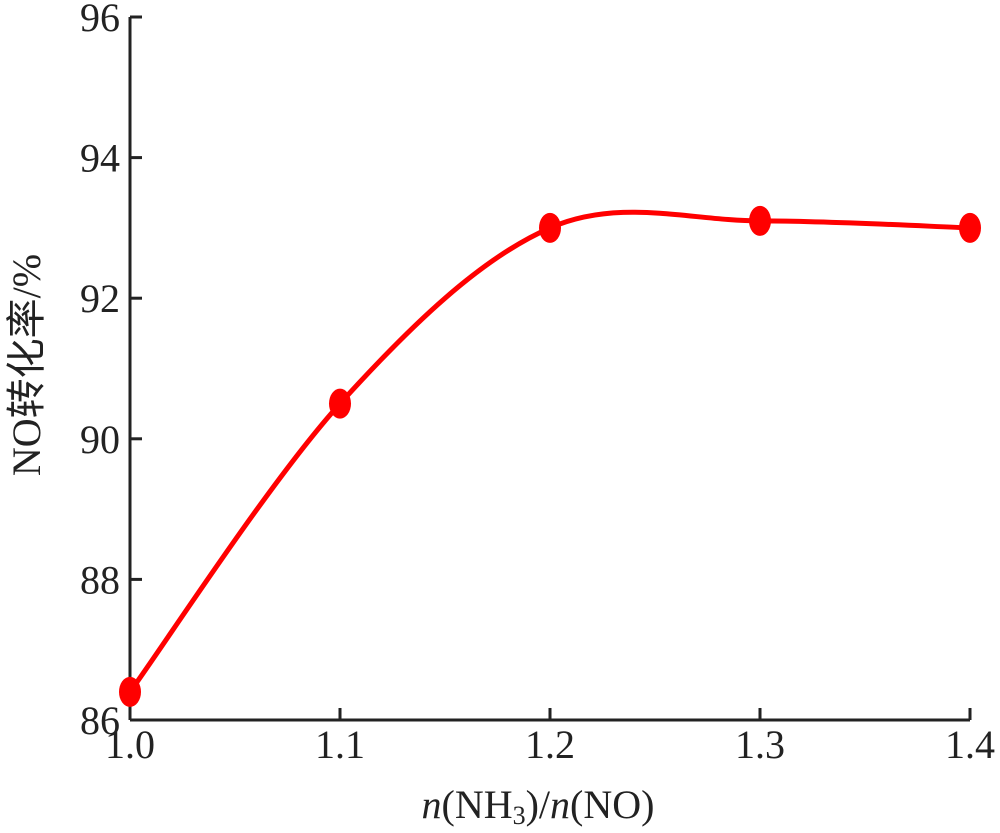 This screenshot has width=1000, height=833. What do you see at coordinates (100, 20) in the screenshot?
I see `y-tick-label: 96` at bounding box center [100, 20].